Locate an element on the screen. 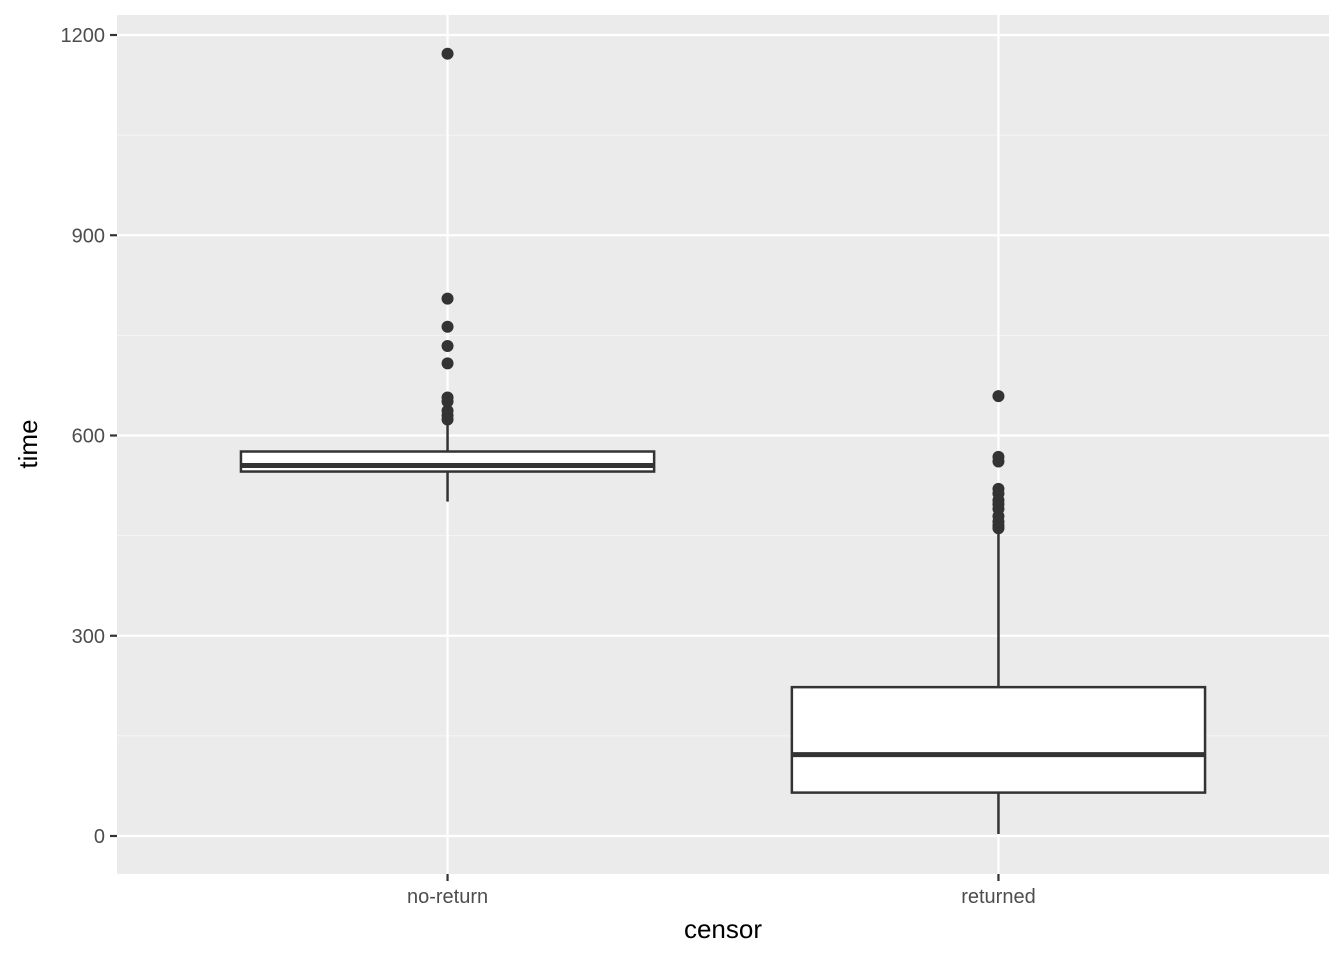 This screenshot has height=960, width=1344. y-tick-label: 900 is located at coordinates (88, 236).